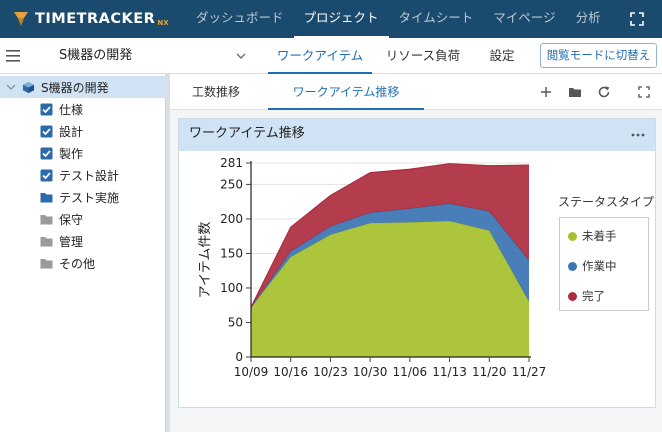 The height and width of the screenshot is (432, 662). I want to click on x-tick-label: 11/06, so click(410, 372).